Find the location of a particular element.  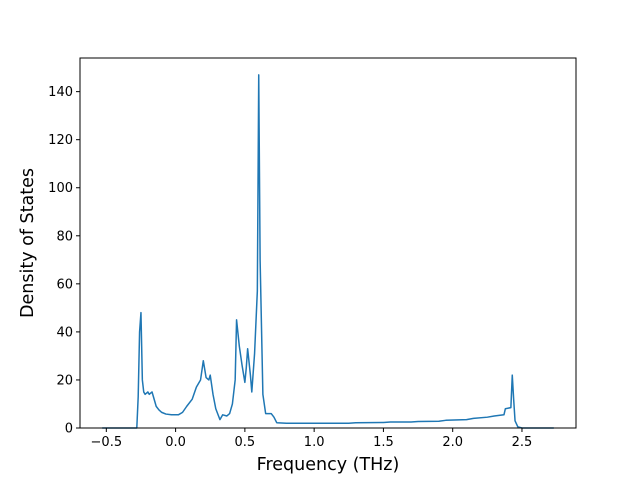

x-axis-ticks: −0.5 0.0 0.5 1.0 1.5 2.0 2.5 is located at coordinates (312, 439).